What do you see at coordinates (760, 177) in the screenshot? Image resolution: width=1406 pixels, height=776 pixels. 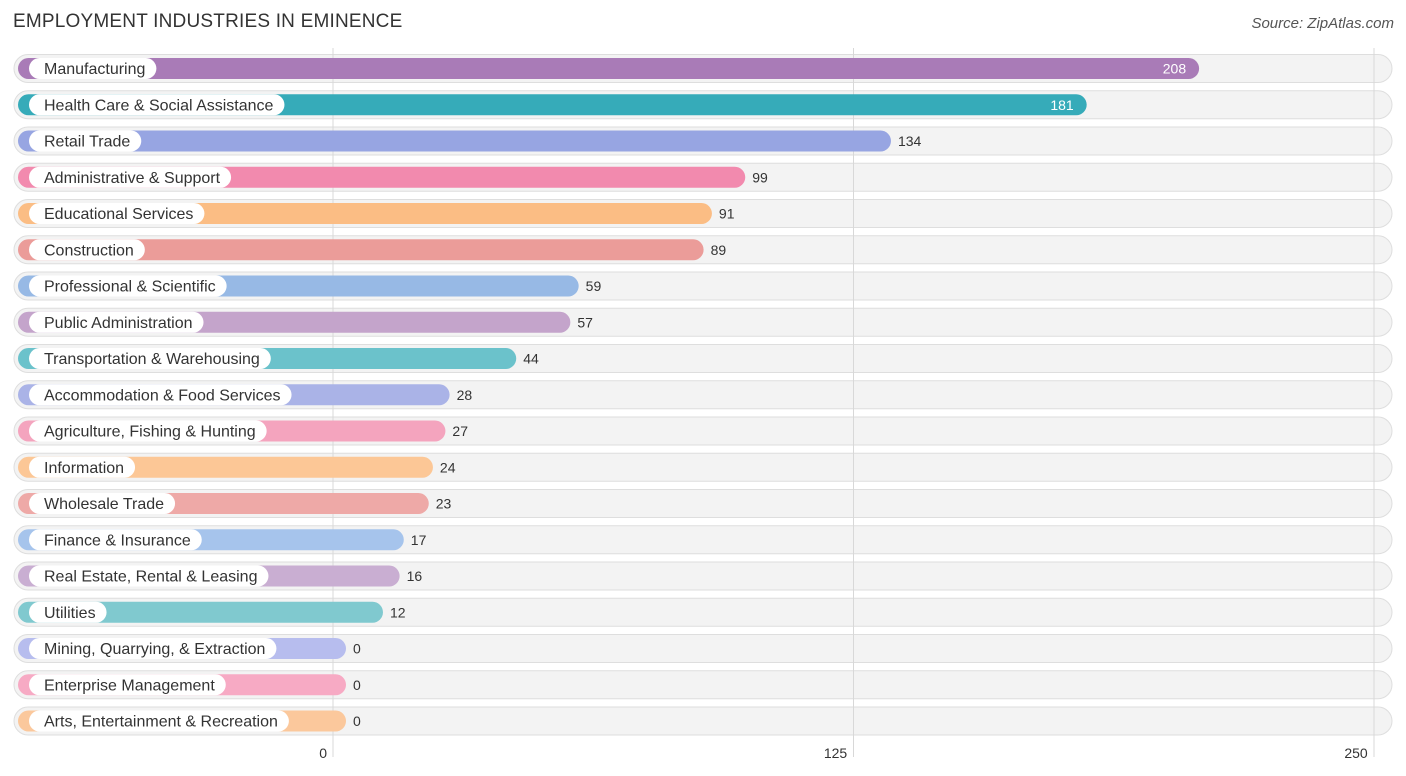 I see `data-label: 99` at bounding box center [760, 177].